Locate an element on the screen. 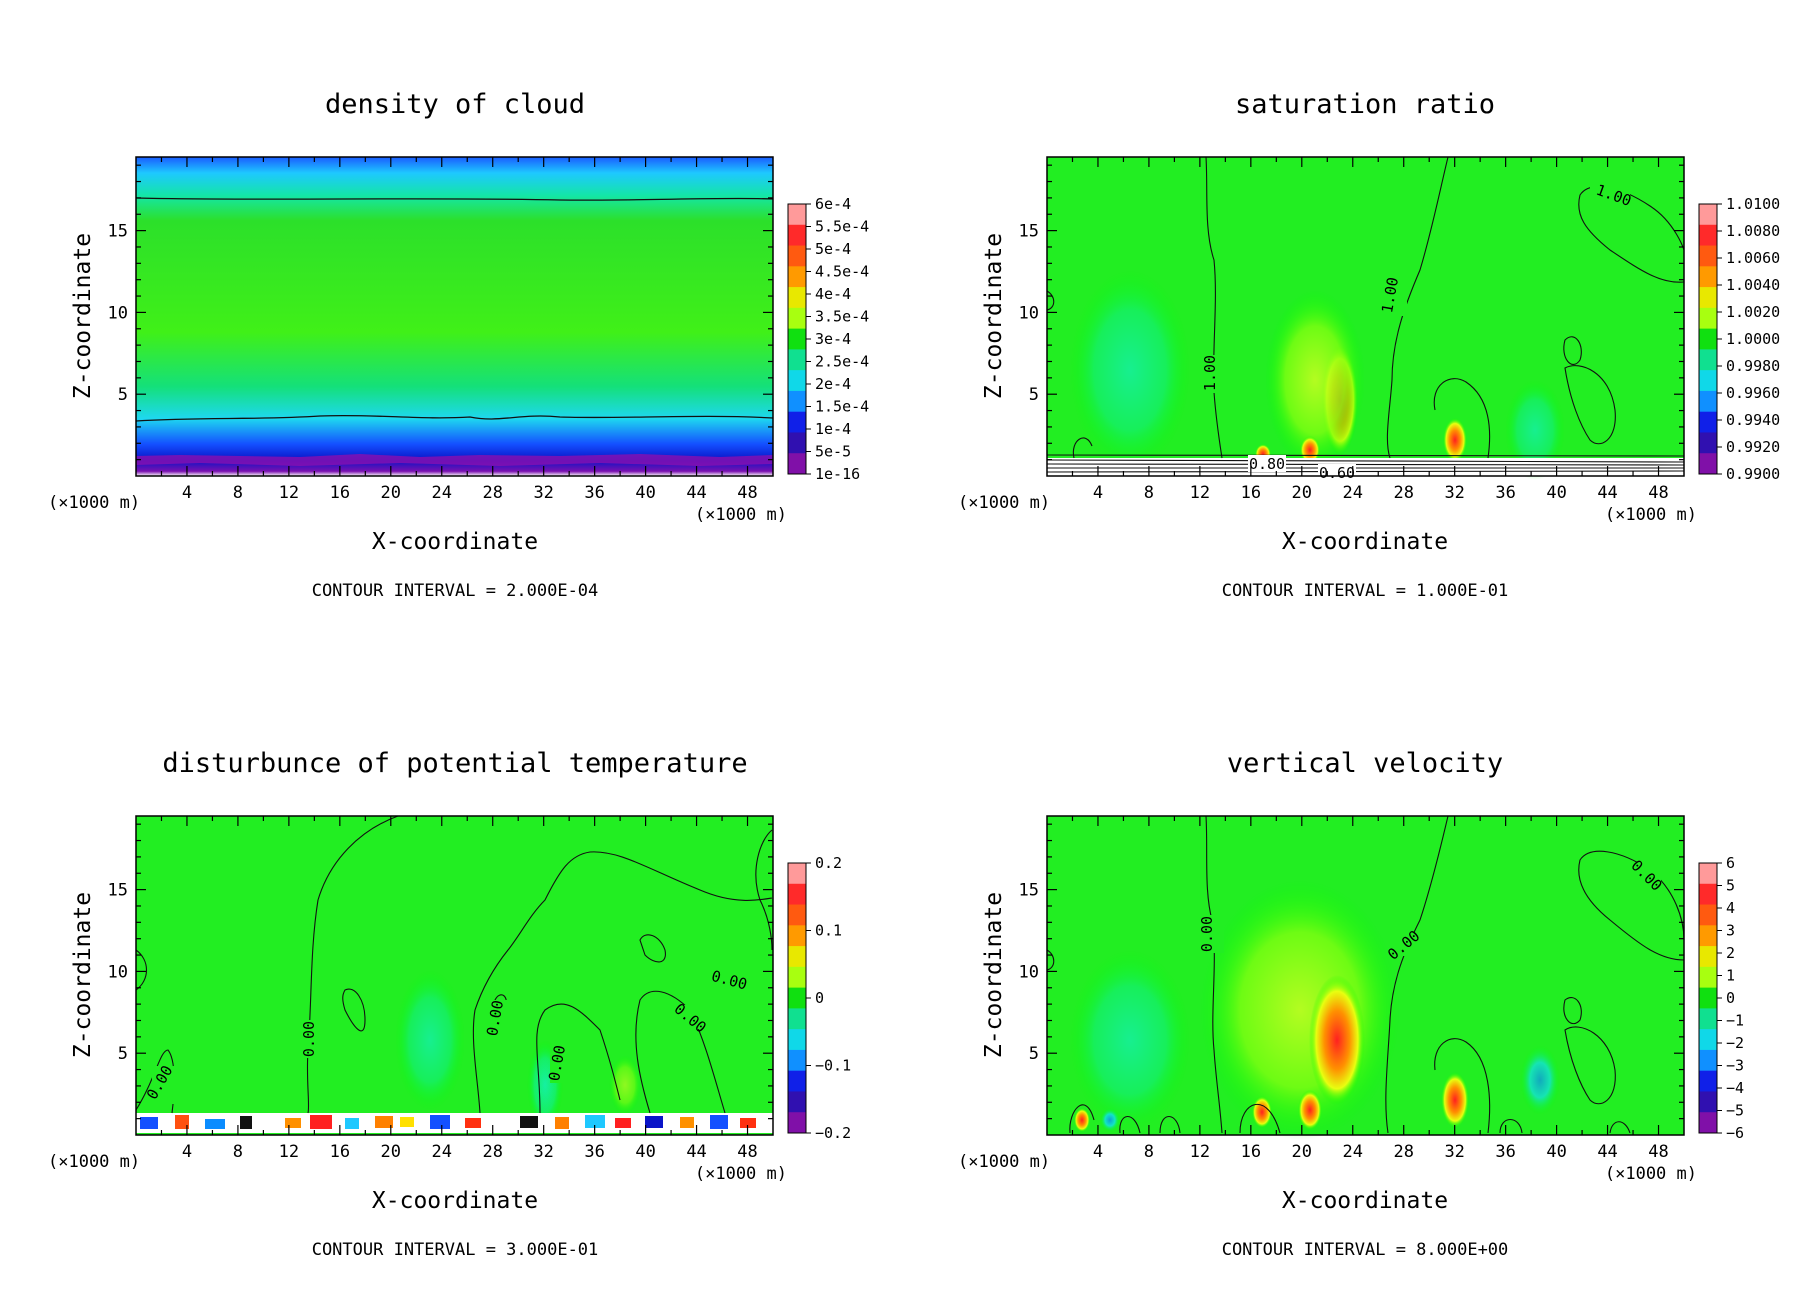  colorbar-label: 5e-5 is located at coordinates (833, 452).